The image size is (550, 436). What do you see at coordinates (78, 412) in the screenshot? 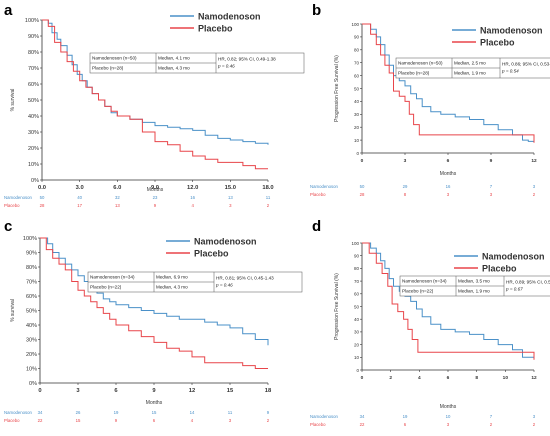
I see `risk-value-namodenoson: 26` at bounding box center [78, 412].